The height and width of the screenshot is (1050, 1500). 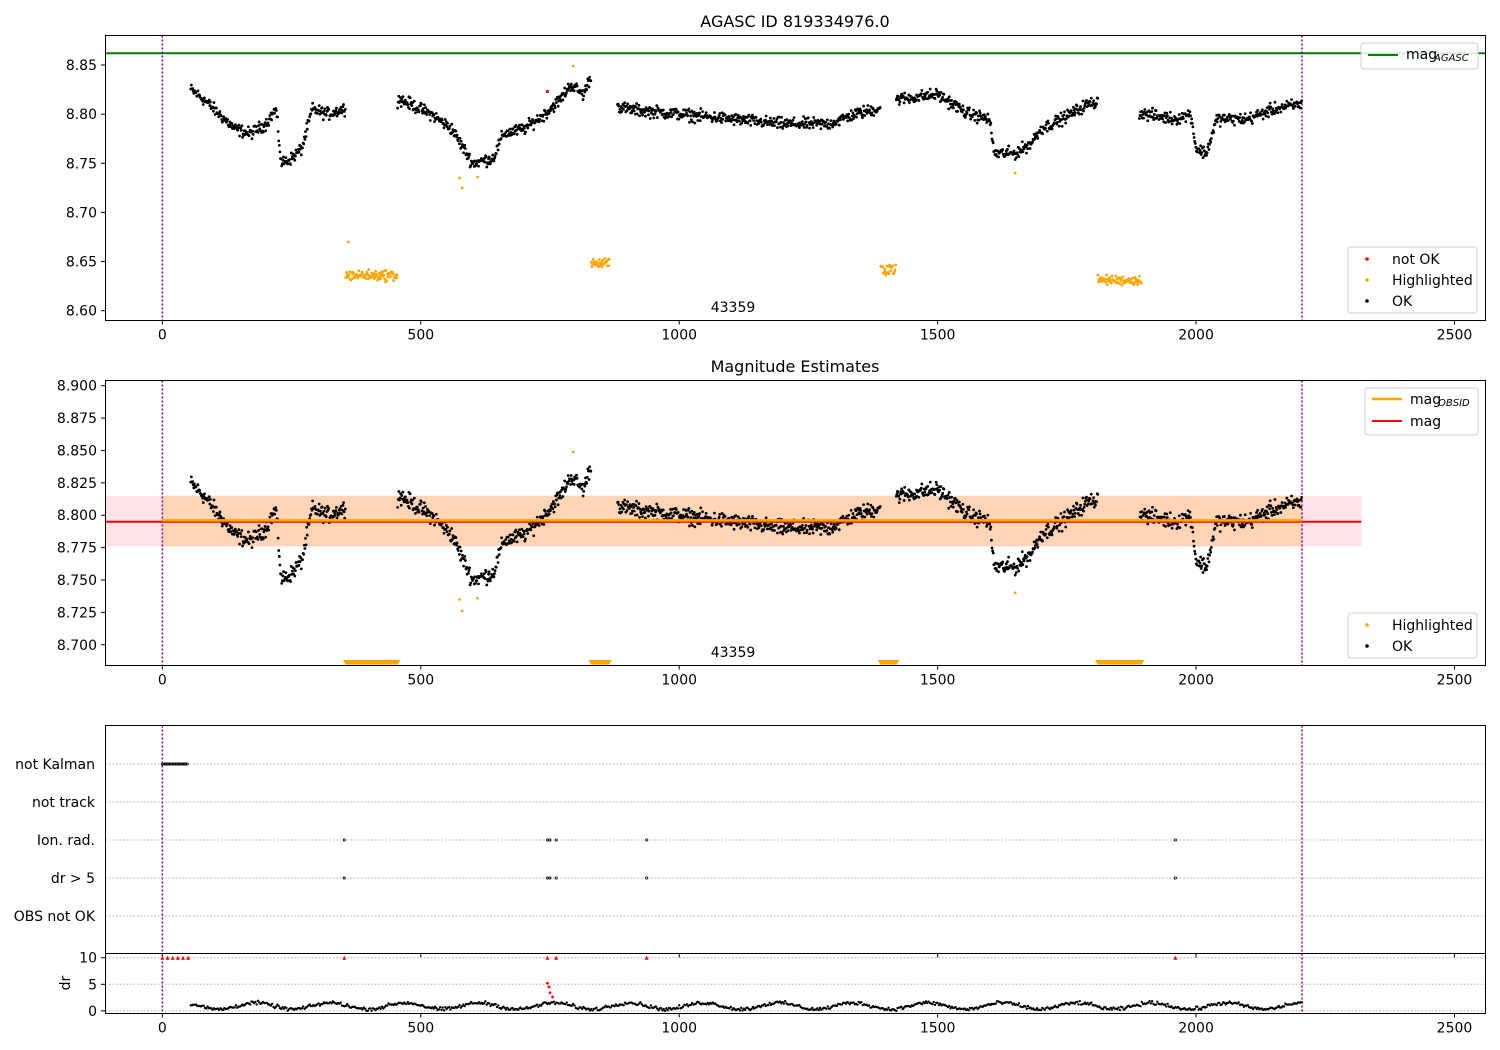 What do you see at coordinates (1402, 302) in the screenshot?
I see `legend-label: OK` at bounding box center [1402, 302].